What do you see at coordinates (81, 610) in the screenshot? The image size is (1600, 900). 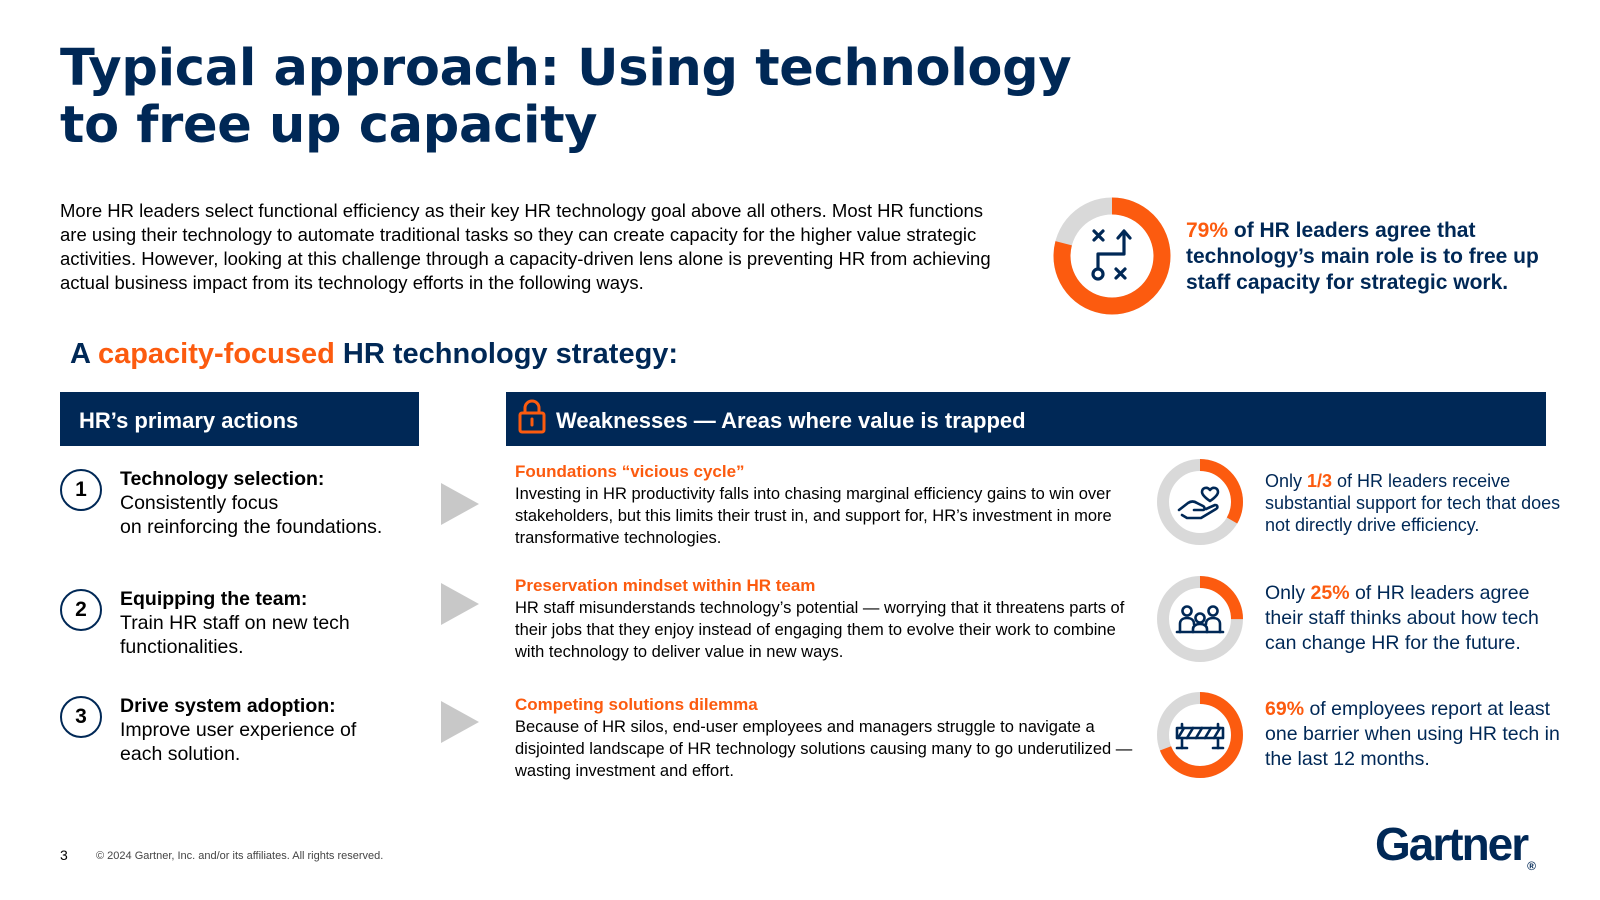 I see `action-number-badge: 2` at bounding box center [81, 610].